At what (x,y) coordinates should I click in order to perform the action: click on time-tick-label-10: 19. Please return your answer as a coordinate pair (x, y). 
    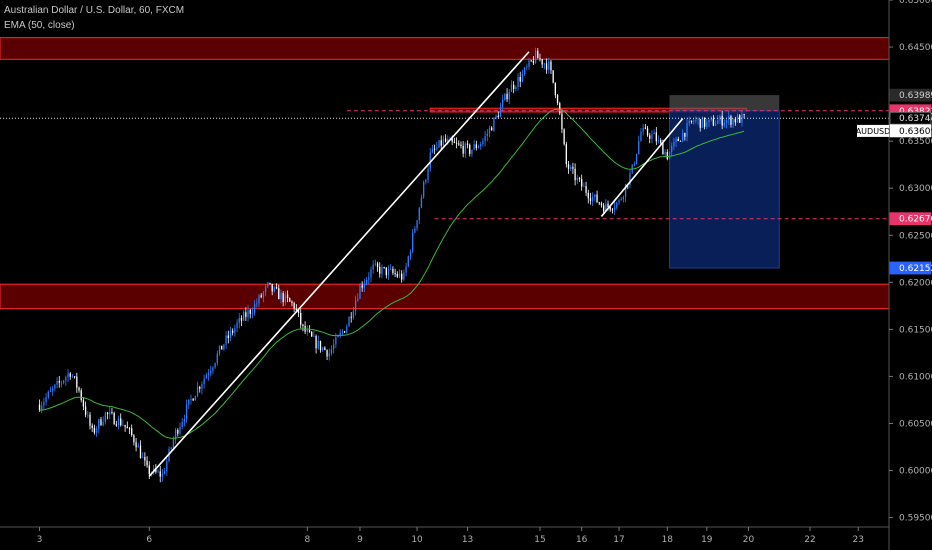
    Looking at the image, I should click on (707, 540).